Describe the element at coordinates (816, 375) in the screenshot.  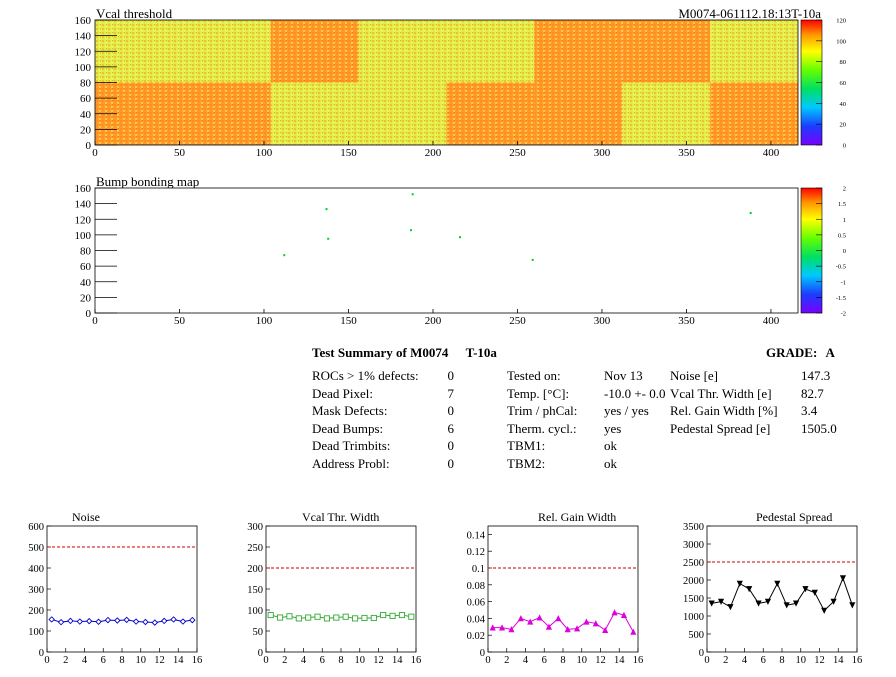
I see `row-value: 147.3` at that location.